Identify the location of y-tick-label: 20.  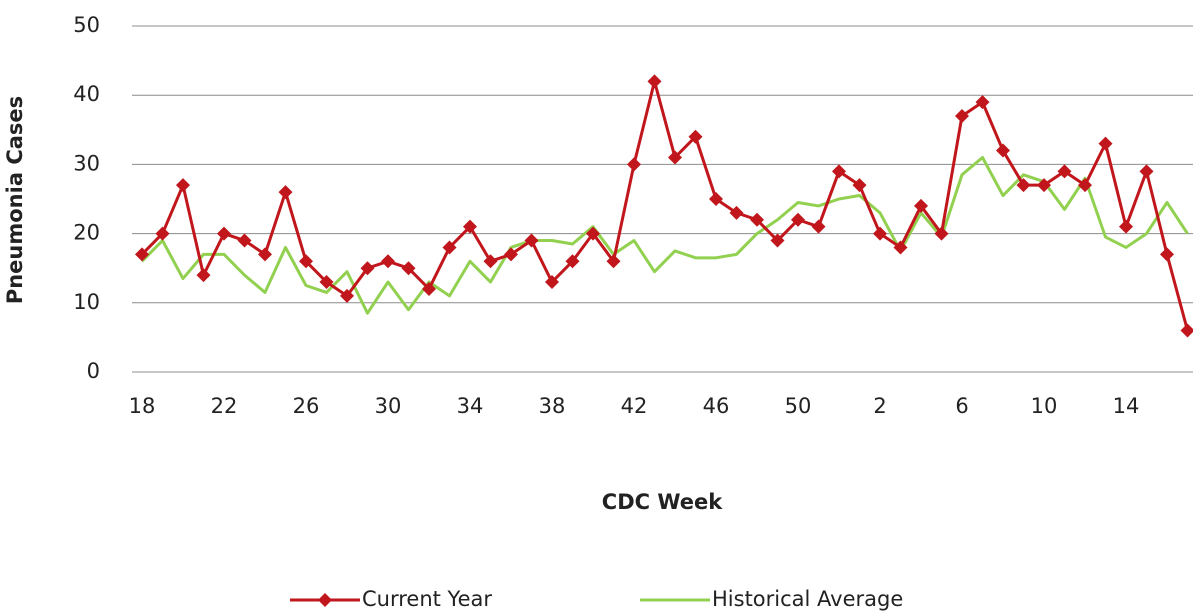
(86, 233).